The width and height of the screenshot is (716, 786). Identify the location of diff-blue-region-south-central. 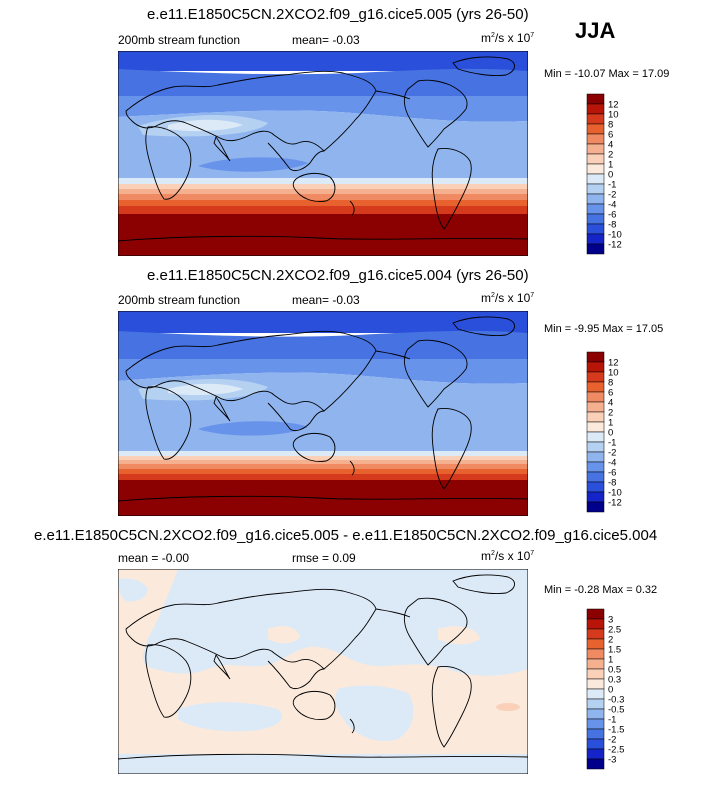
(374, 713).